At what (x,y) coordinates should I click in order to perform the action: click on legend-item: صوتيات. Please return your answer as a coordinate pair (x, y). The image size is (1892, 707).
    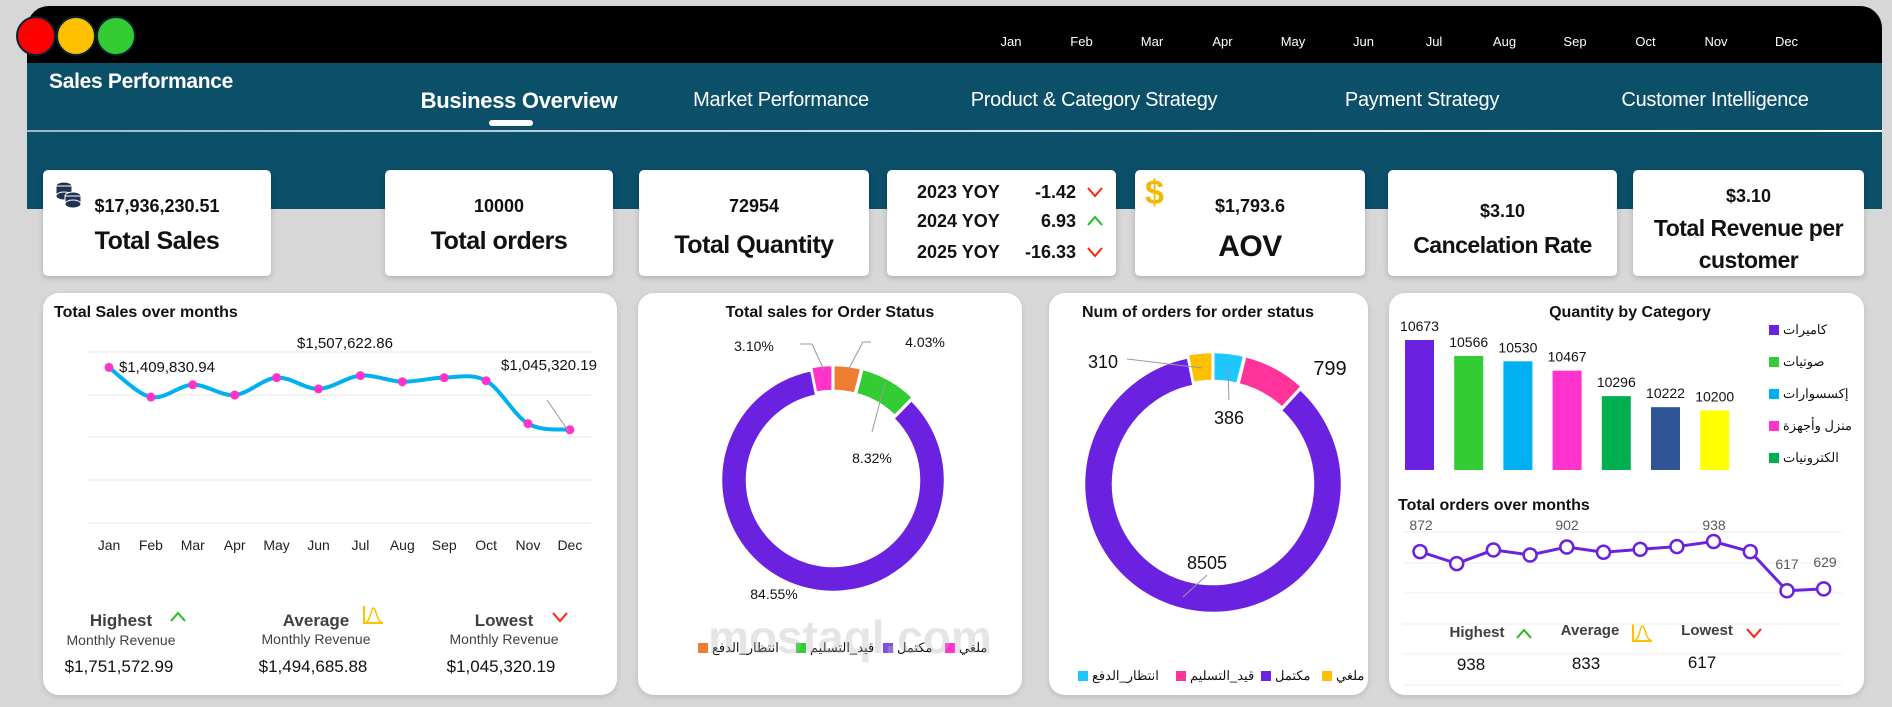
    Looking at the image, I should click on (1797, 362).